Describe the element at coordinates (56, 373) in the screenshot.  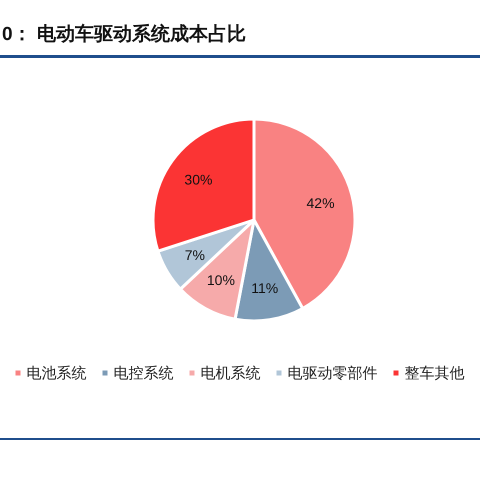
I see `legend-label: 电池系统` at that location.